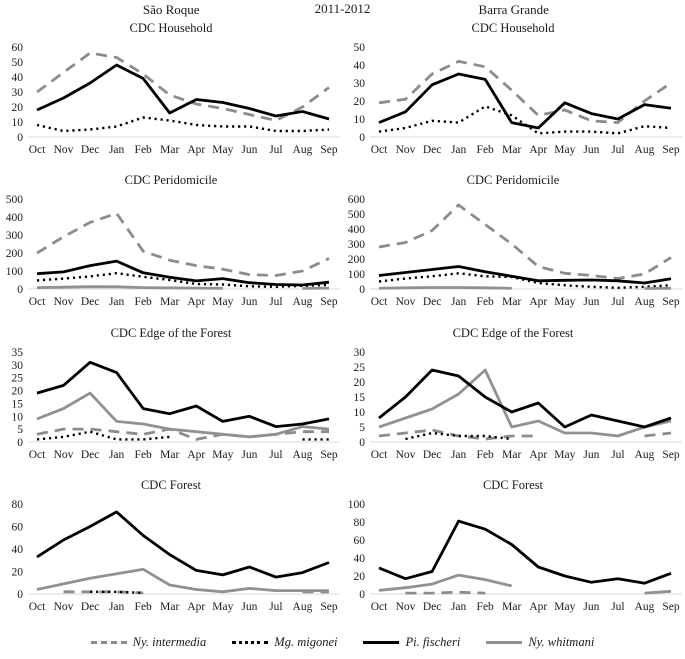 The image size is (685, 659). What do you see at coordinates (306, 641) in the screenshot?
I see `legend-label: Mg. migonei` at bounding box center [306, 641].